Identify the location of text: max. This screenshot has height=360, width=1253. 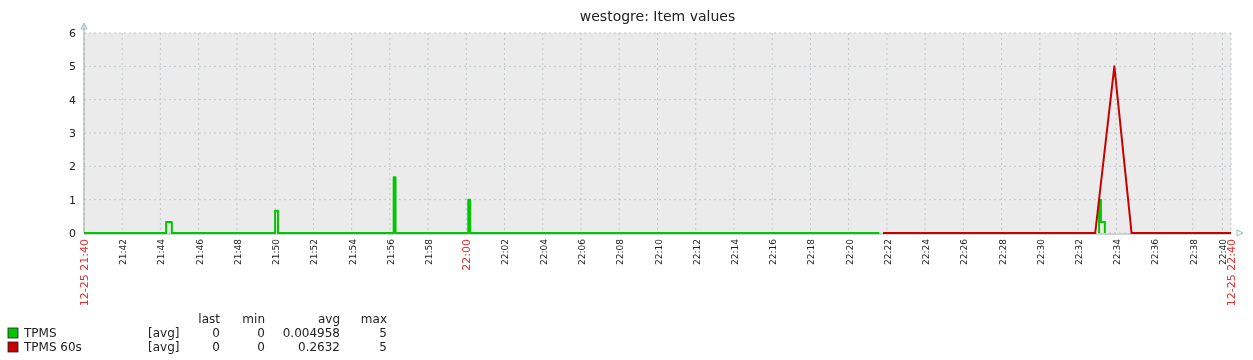
(373, 319).